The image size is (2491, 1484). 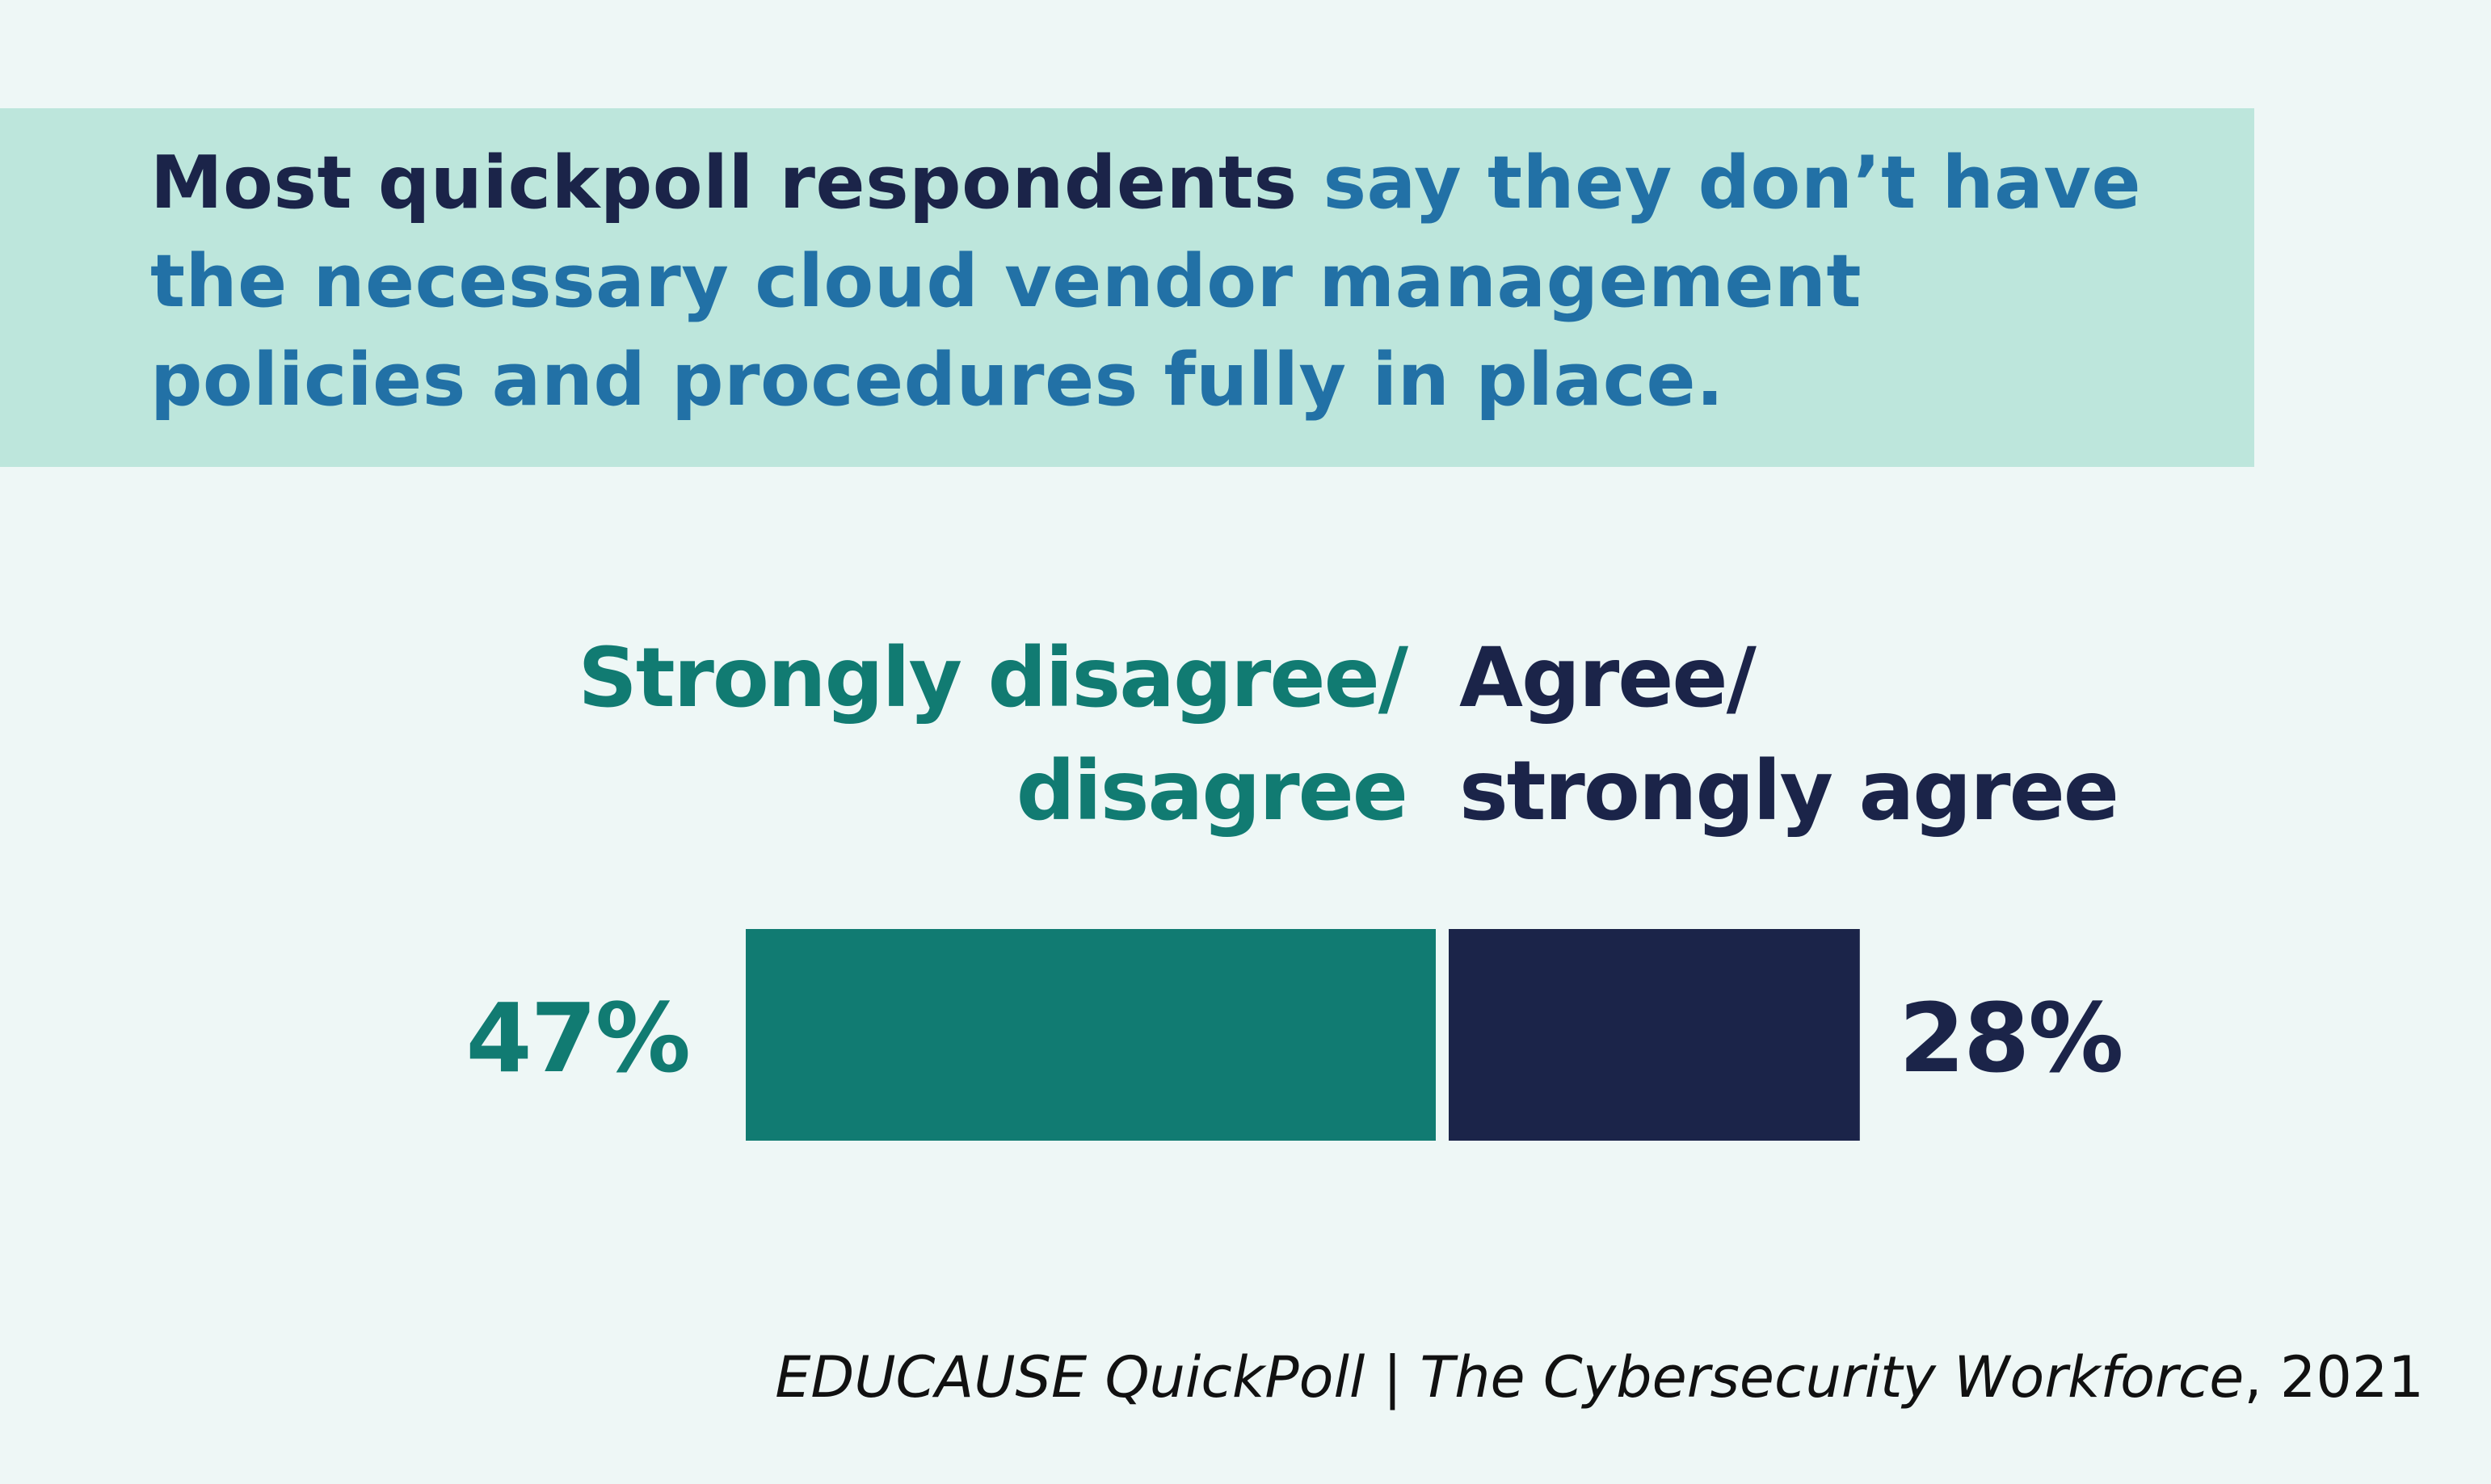 What do you see at coordinates (578, 1038) in the screenshot?
I see `data-label-disagree: 47%` at bounding box center [578, 1038].